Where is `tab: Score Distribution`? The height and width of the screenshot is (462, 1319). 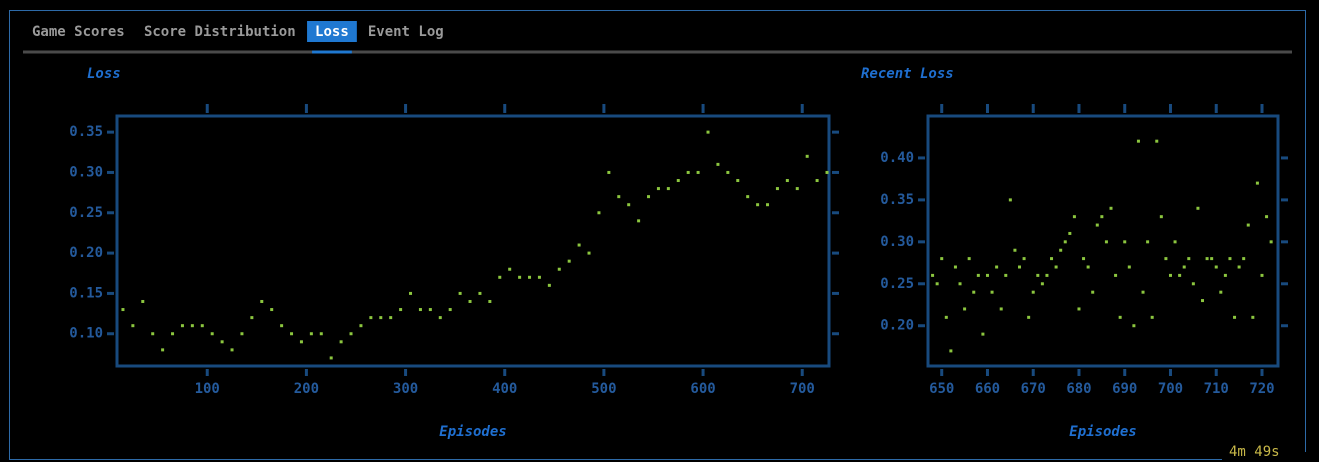
tab: Score Distribution is located at coordinates (220, 32).